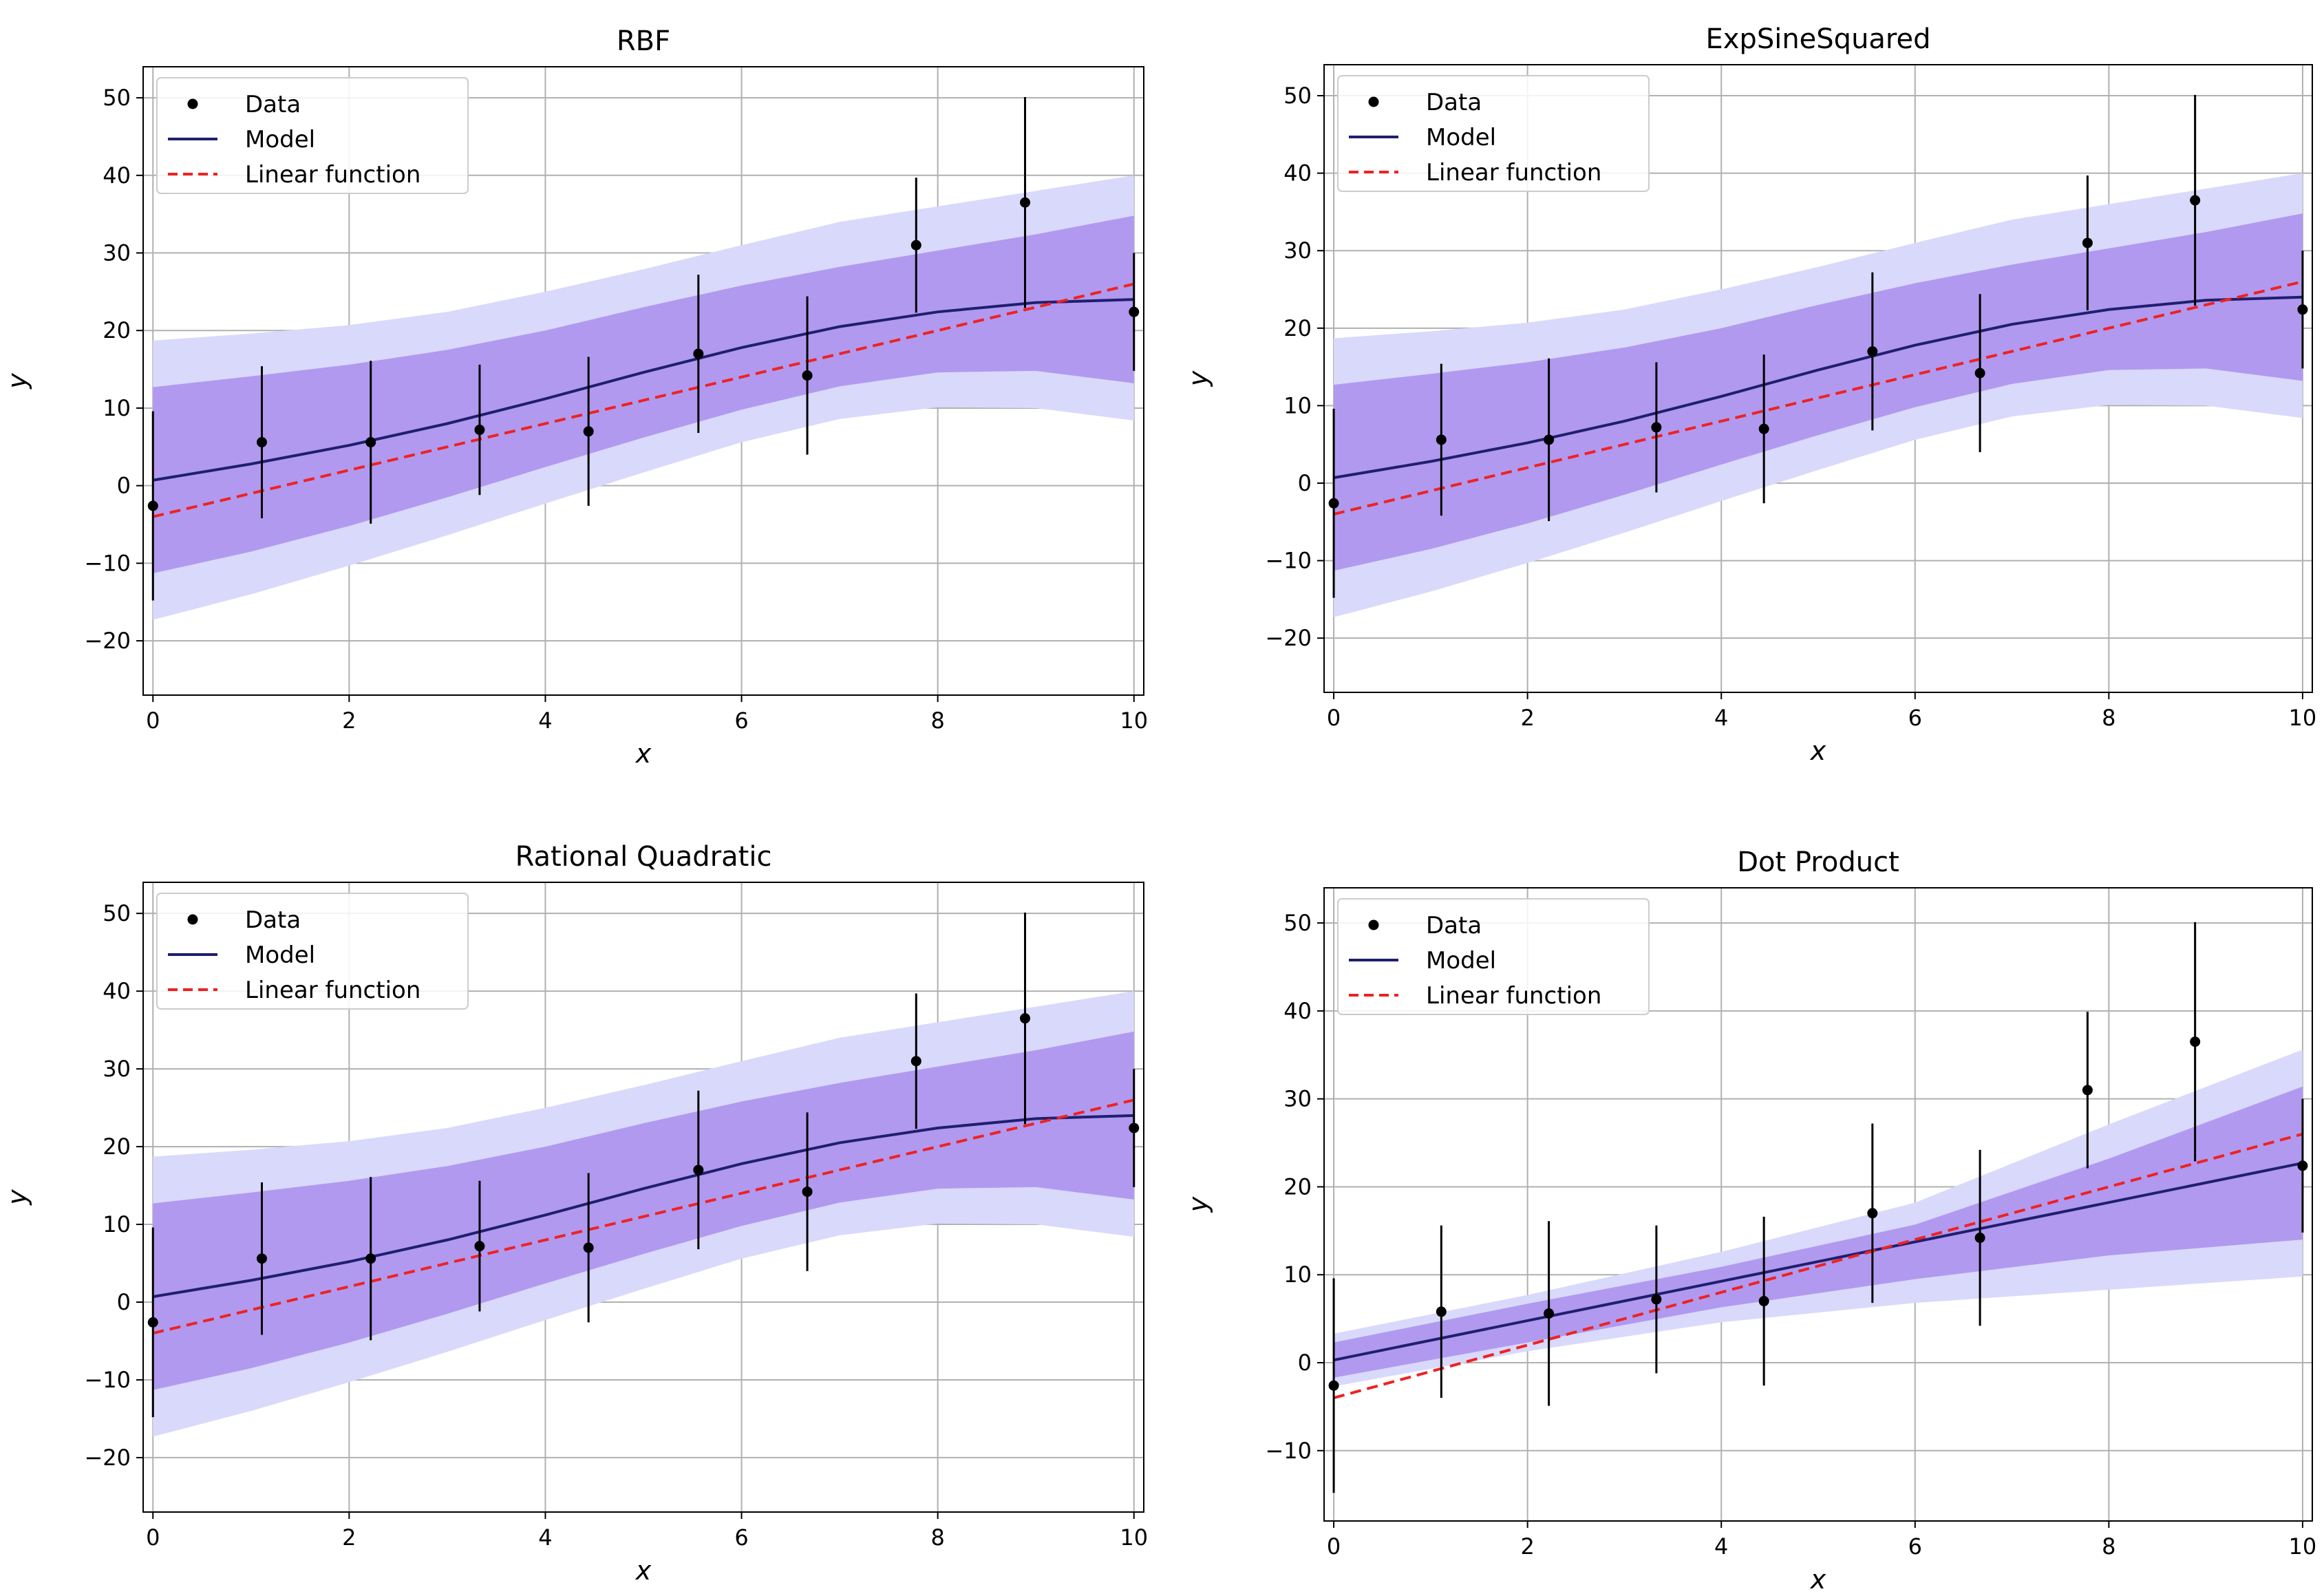  I want to click on chart-title: Rational Quadratic, so click(643, 857).